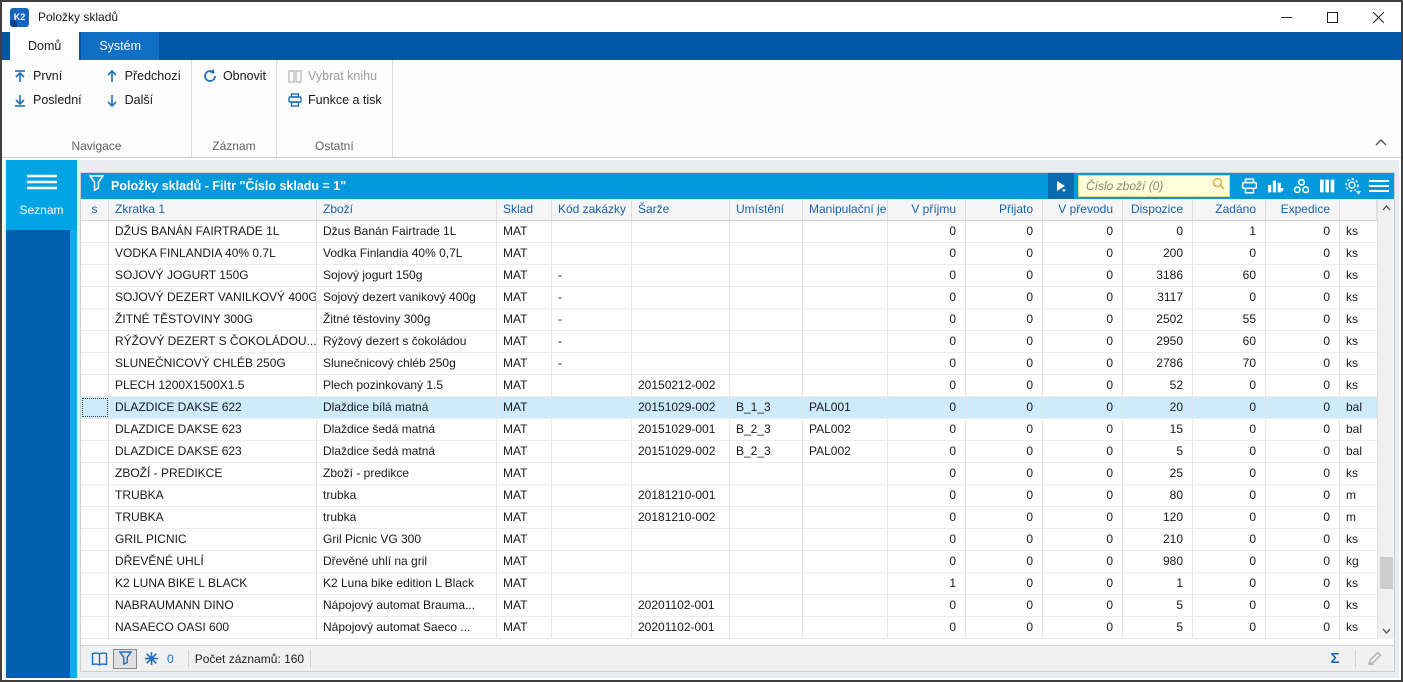 The width and height of the screenshot is (1403, 682). Describe the element at coordinates (1351, 495) in the screenshot. I see `table-cell-jednotka: m` at that location.